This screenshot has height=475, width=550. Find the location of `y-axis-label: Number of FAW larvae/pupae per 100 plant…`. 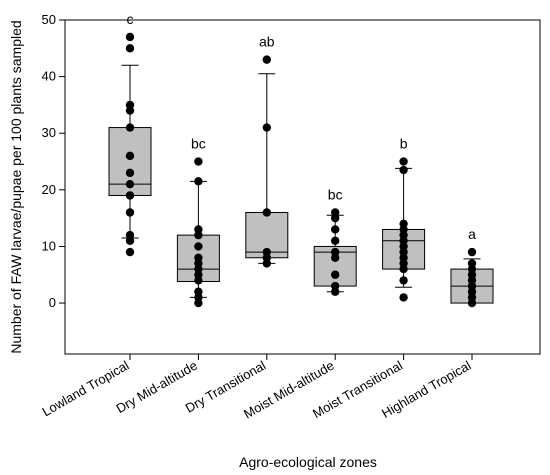

y-axis-label: Number of FAW larvae/pupae per 100 plant… is located at coordinates (16, 186).